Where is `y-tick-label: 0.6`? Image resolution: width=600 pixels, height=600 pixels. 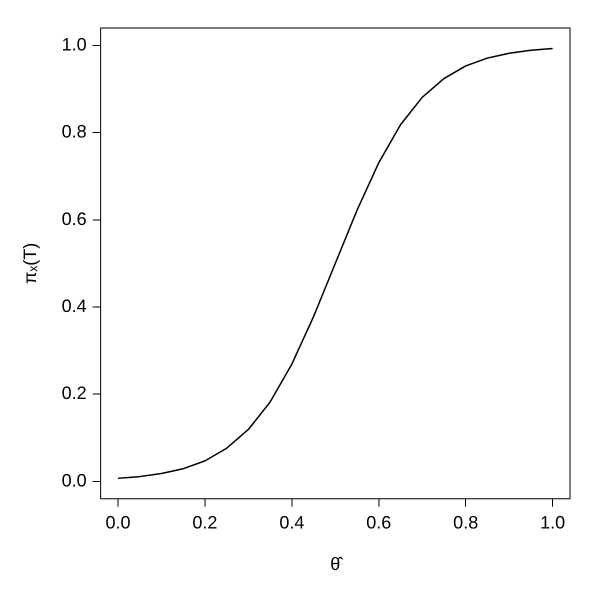 y-tick-label: 0.6 is located at coordinates (74, 218).